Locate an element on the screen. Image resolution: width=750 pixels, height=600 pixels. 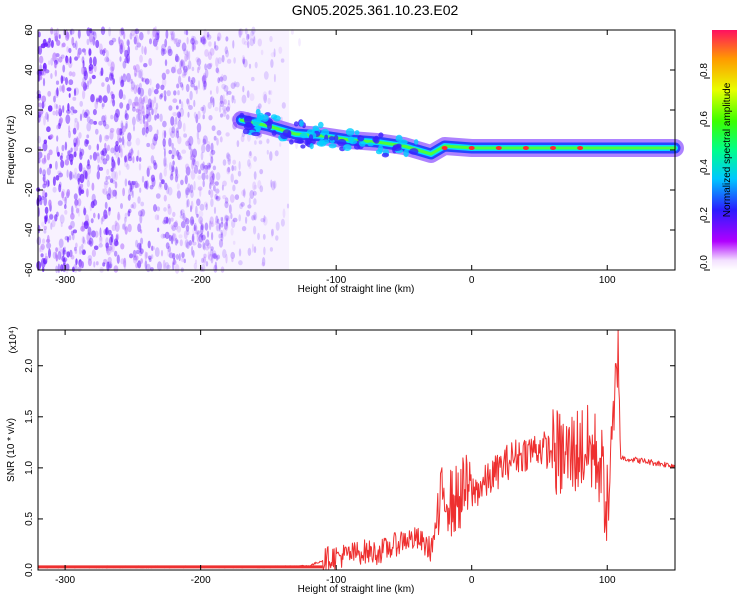
snr-x-label: Height of straight line (km) is located at coordinates (356, 589).